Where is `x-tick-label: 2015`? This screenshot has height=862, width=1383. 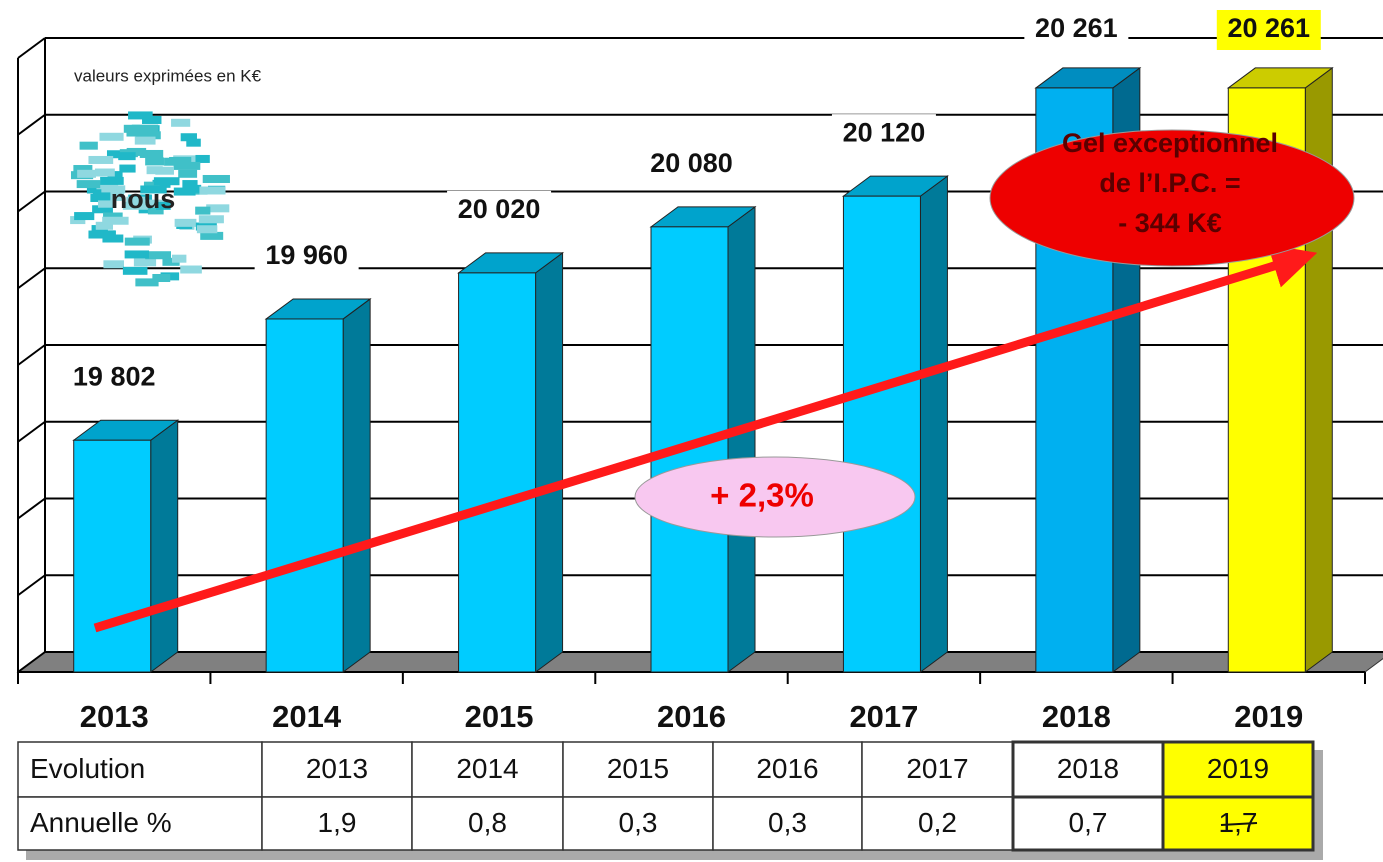
x-tick-label: 2015 is located at coordinates (499, 716).